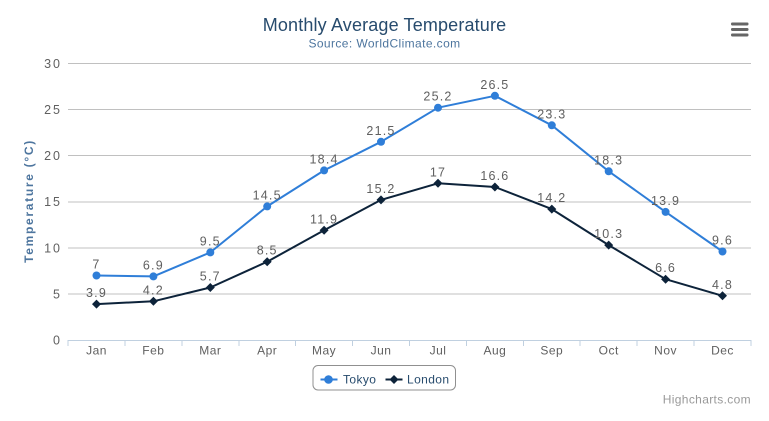  Describe the element at coordinates (551, 198) in the screenshot. I see `svg-text: 14.2` at that location.